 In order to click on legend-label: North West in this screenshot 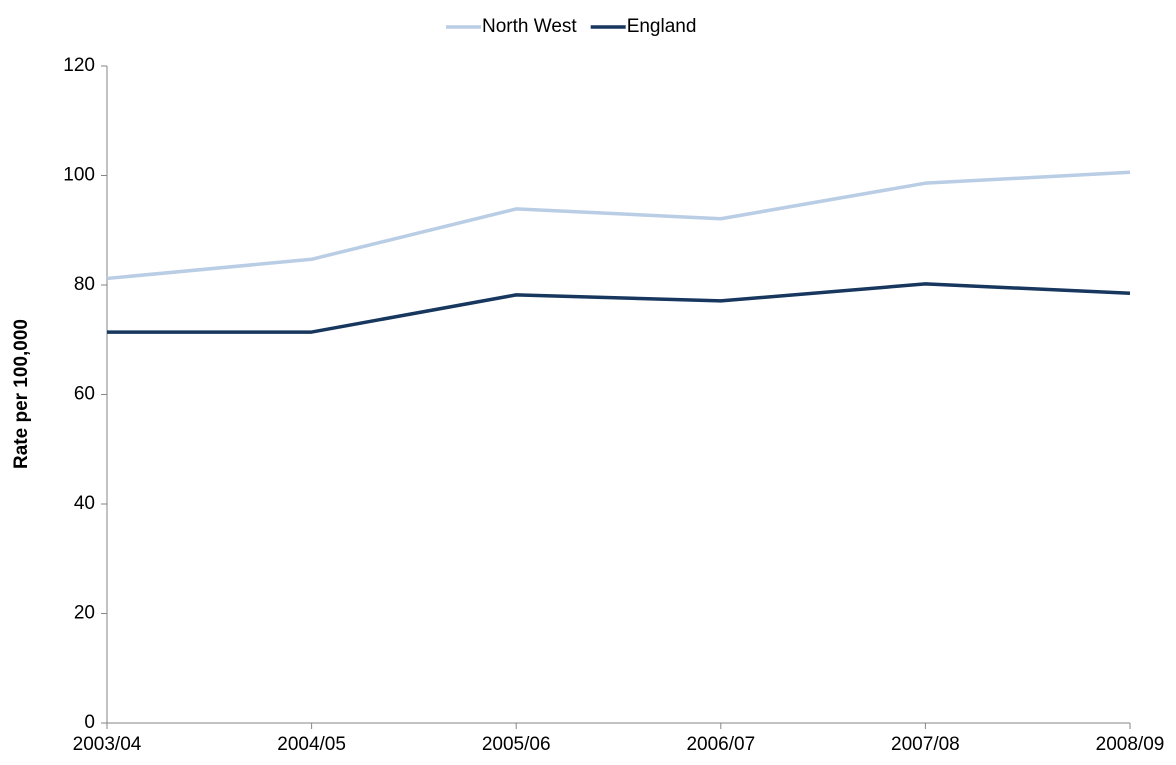, I will do `click(529, 26)`.